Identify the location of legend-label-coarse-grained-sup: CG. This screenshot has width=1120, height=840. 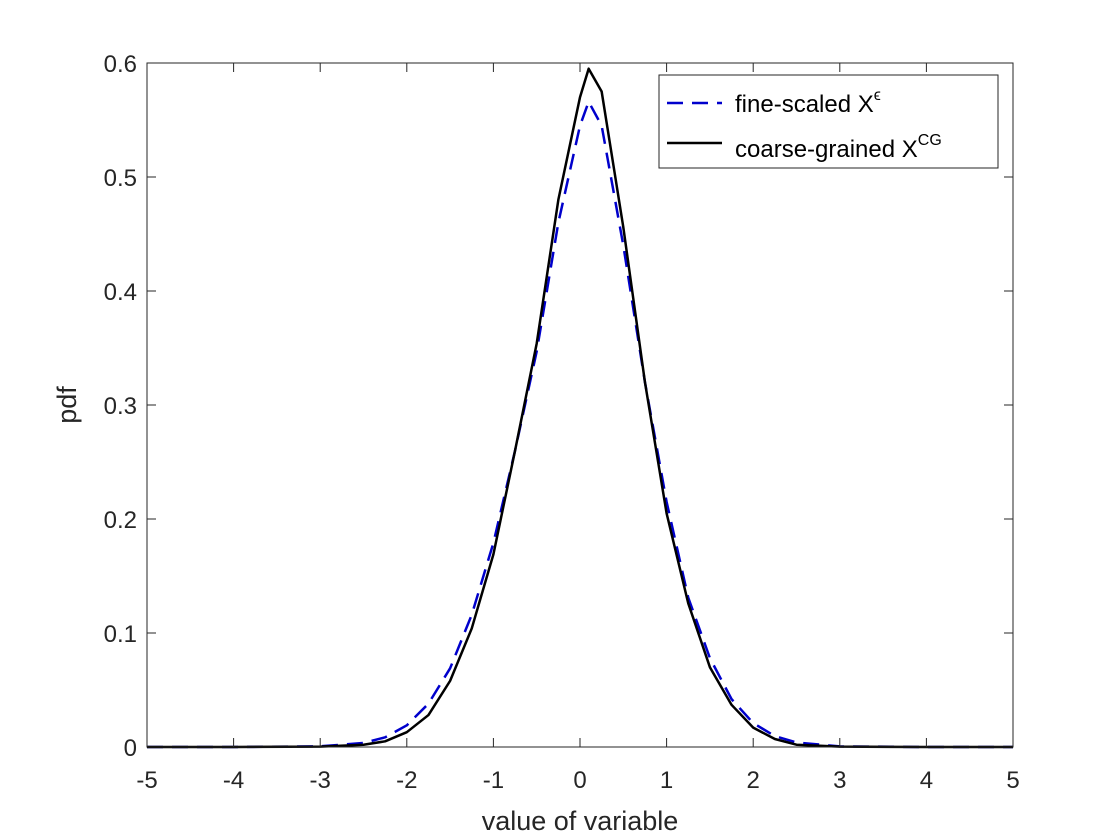
(930, 140).